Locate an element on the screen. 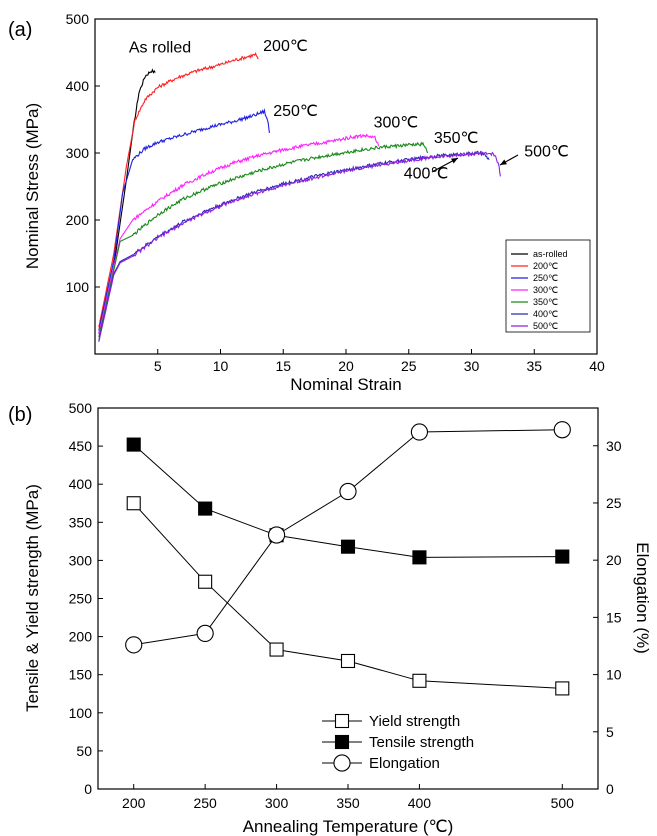  x-tick-label: 300 is located at coordinates (277, 803).